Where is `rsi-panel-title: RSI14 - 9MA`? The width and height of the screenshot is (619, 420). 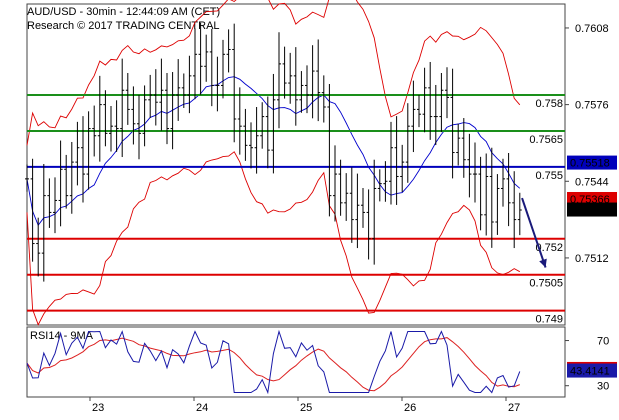 rsi-panel-title: RSI14 - 9MA is located at coordinates (62, 336).